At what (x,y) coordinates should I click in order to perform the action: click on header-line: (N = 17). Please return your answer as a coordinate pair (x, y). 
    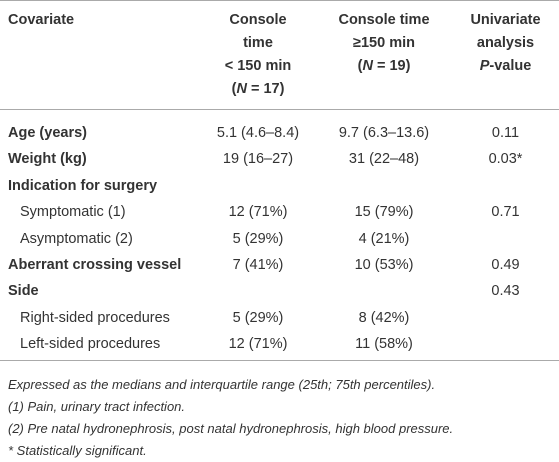
    Looking at the image, I should click on (258, 89).